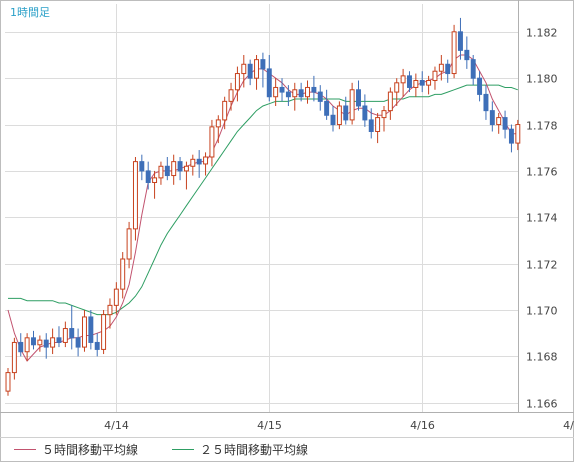  What do you see at coordinates (25, 449) in the screenshot?
I see `legend-swatch-ma5` at bounding box center [25, 449].